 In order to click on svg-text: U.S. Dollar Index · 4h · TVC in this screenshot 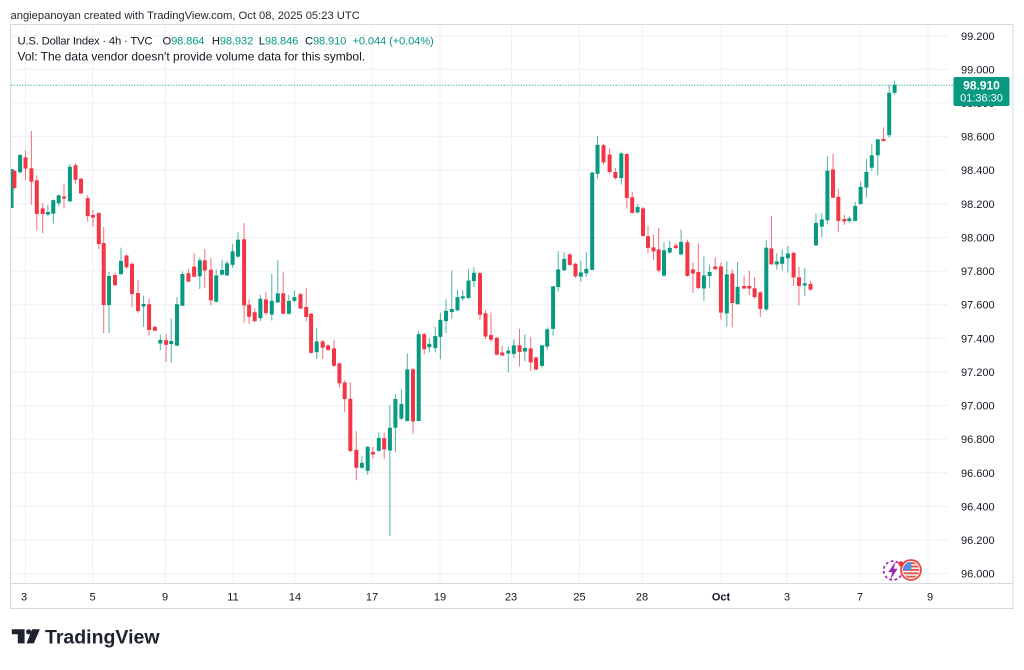, I will do `click(85, 42)`.